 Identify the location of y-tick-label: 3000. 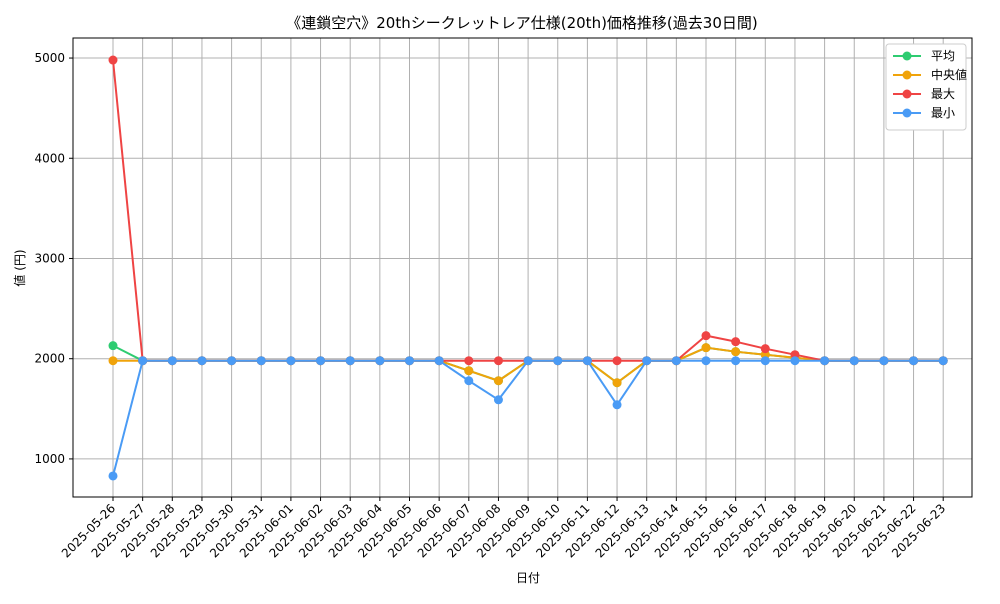
(49, 258).